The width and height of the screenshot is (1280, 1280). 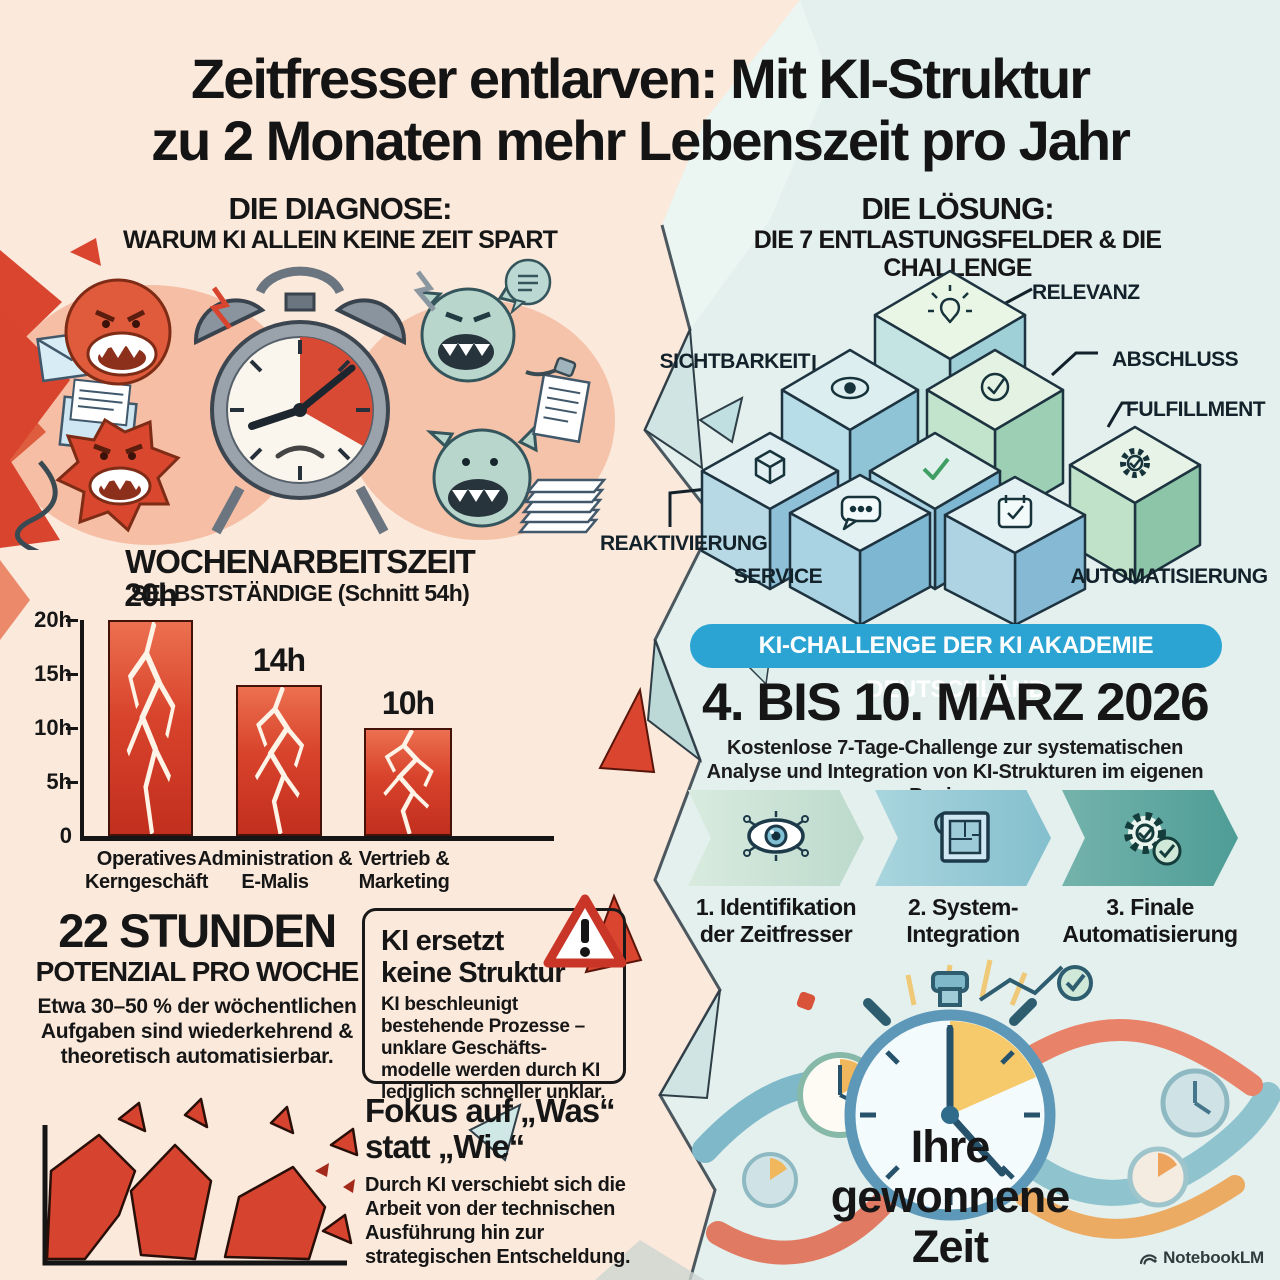 I want to click on field-label-automatisierung: AUTOMATISIERUNG, so click(x=1169, y=576).